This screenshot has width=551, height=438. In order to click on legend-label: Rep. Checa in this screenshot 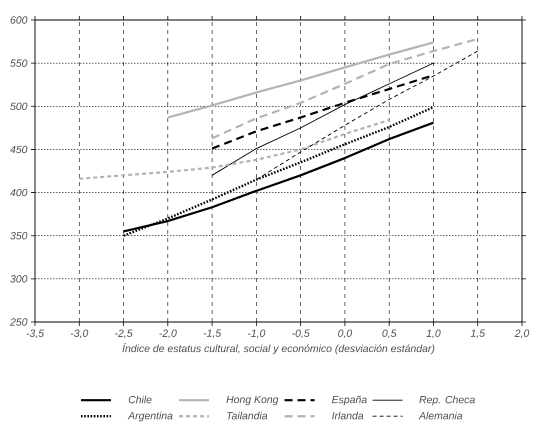, I will do `click(447, 401)`.